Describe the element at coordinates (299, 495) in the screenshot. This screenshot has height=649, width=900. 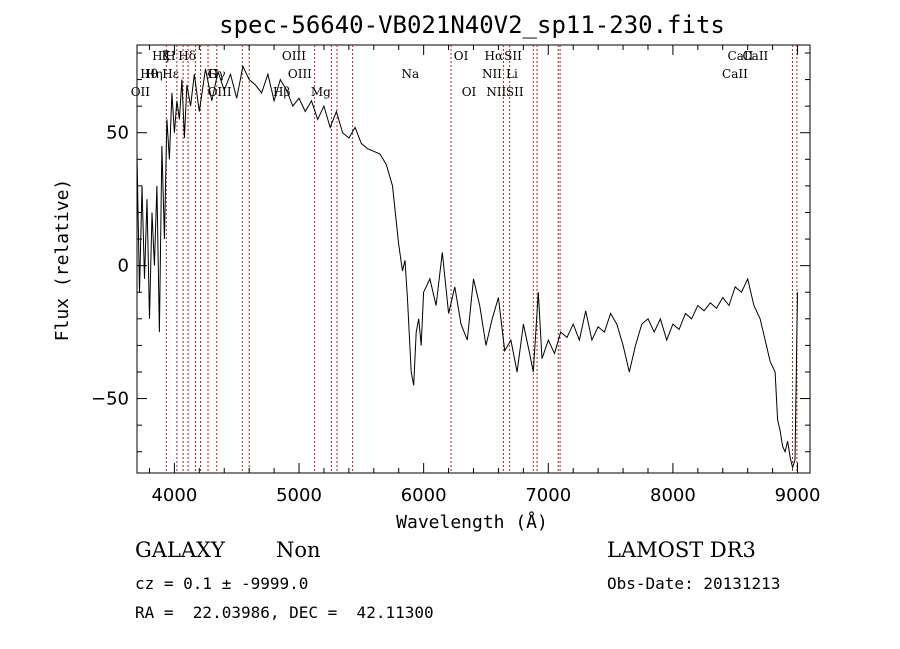
I see `x-tick-label: 5000` at that location.